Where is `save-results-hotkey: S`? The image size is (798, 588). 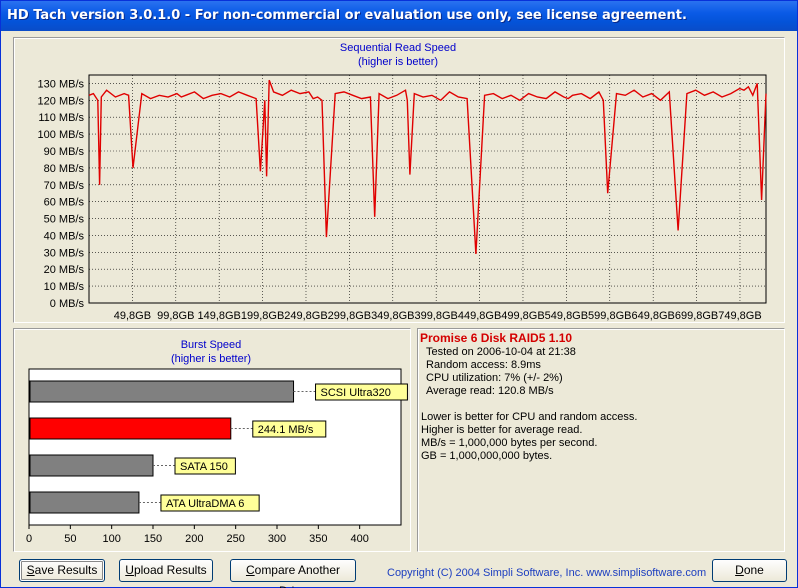 save-results-hotkey: S is located at coordinates (30, 570).